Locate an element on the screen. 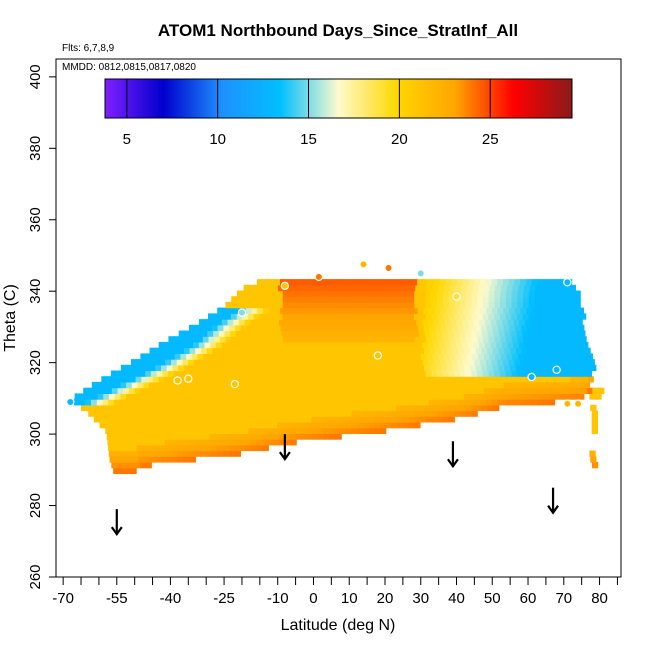  chart-title: ATOM1 Northbound Days_Since_StratInf_All is located at coordinates (338, 30).